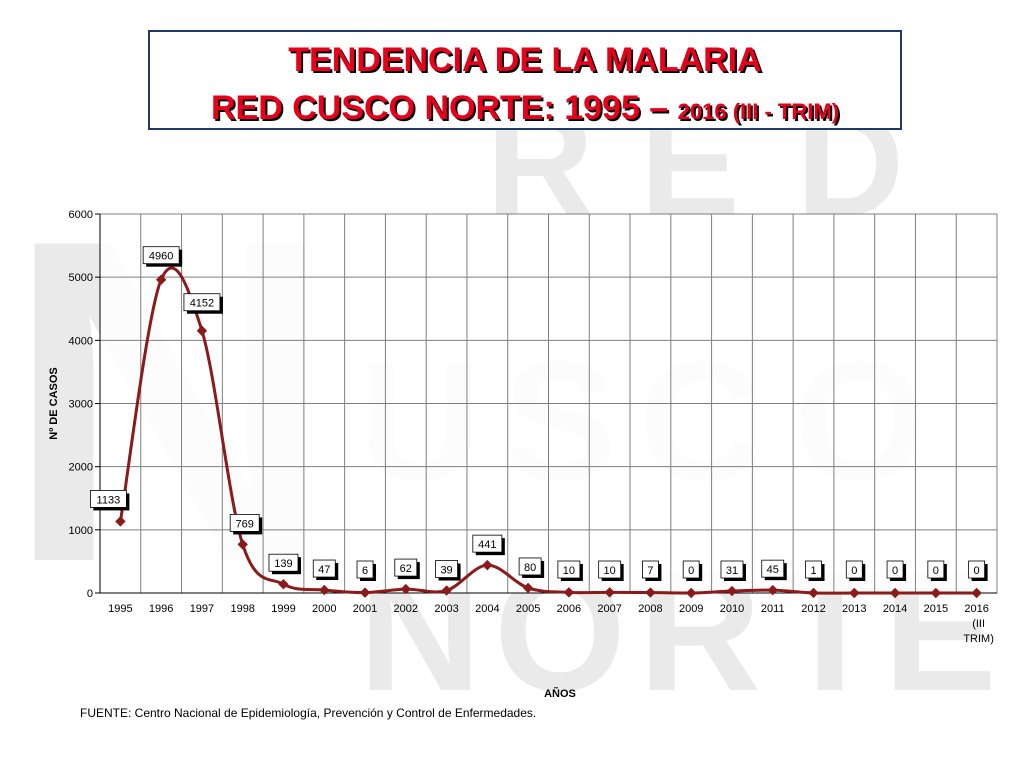 The image size is (1024, 768). What do you see at coordinates (81, 215) in the screenshot?
I see `y-tick-label: 6000` at bounding box center [81, 215].